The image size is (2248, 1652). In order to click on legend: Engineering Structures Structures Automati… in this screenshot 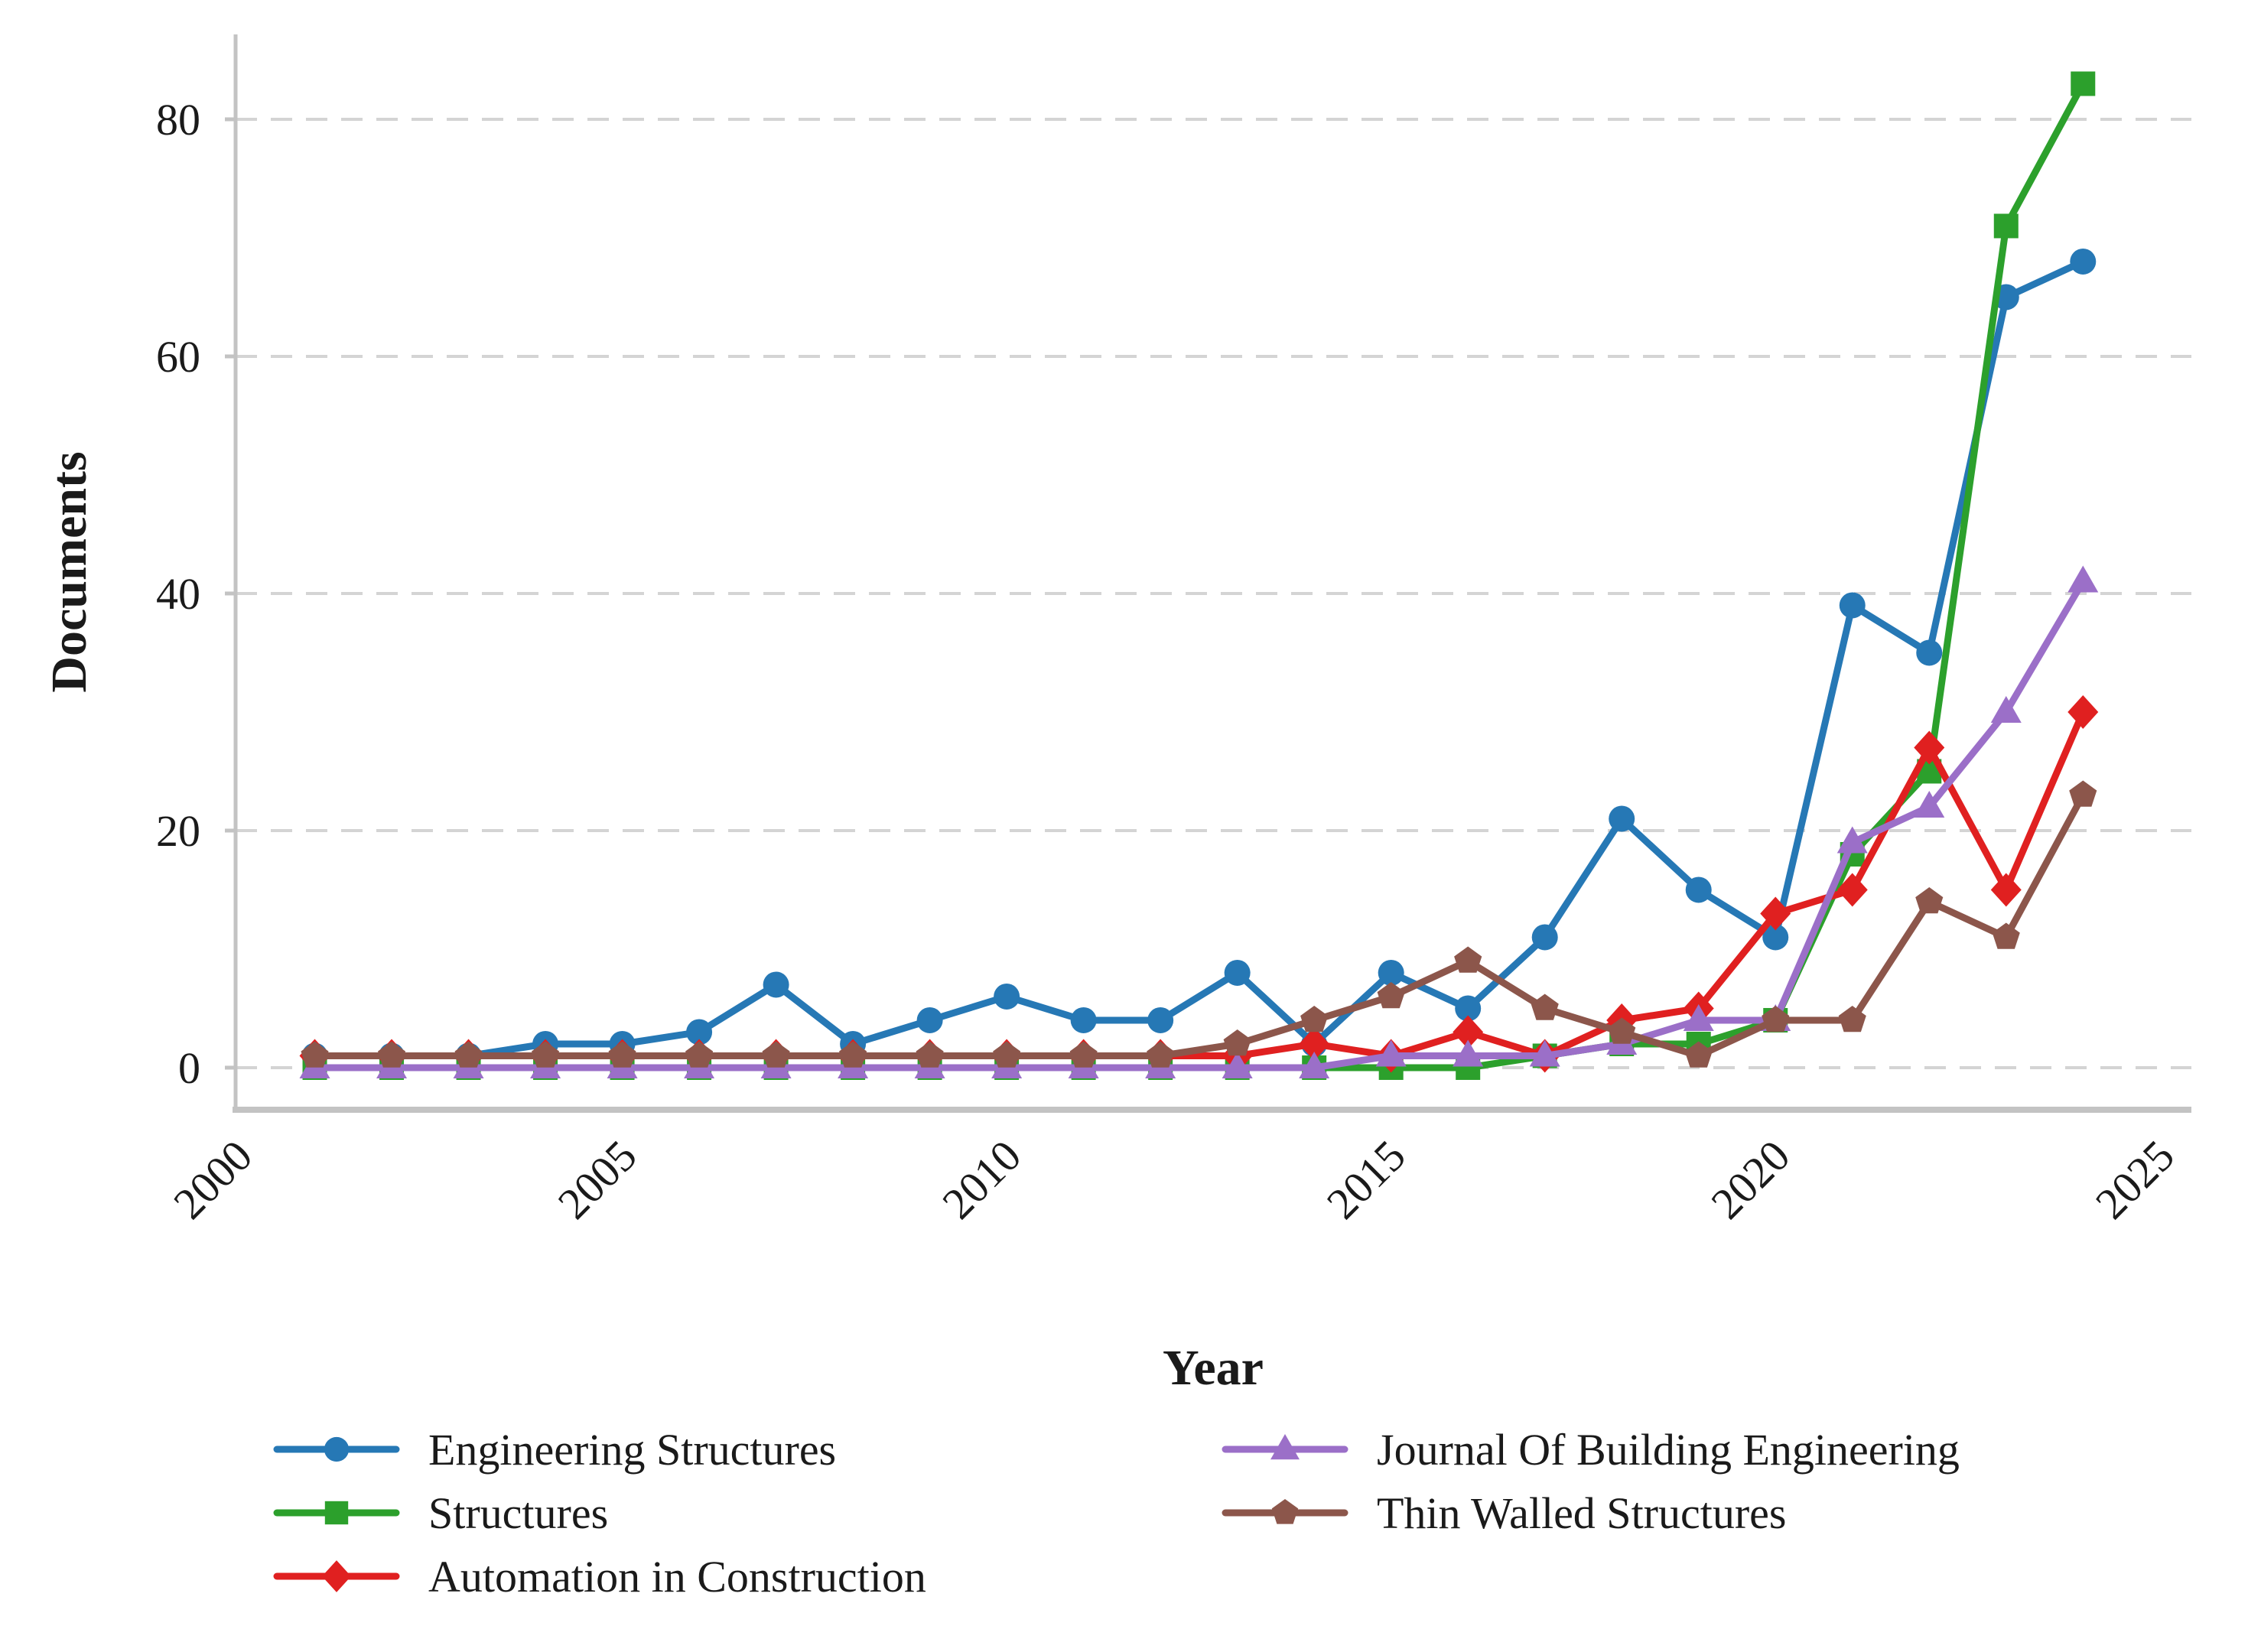, I will do `click(1117, 1513)`.